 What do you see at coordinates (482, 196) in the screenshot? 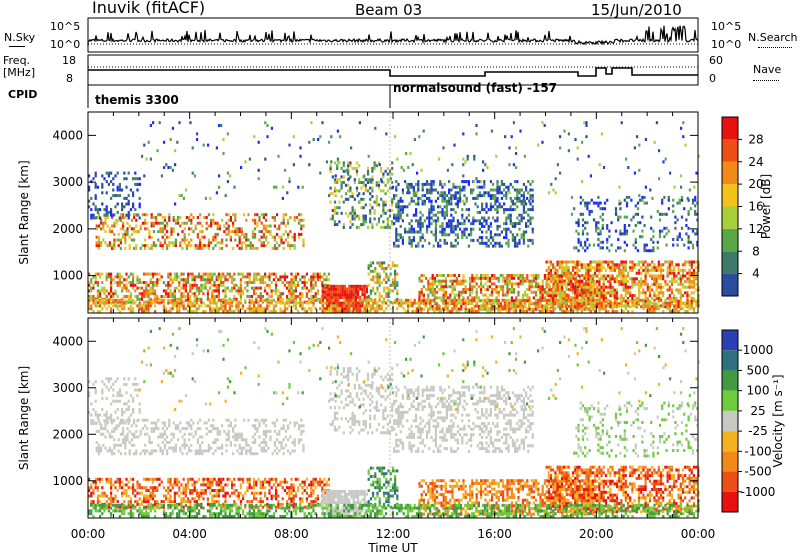
I see `power-cell-2053` at bounding box center [482, 196].